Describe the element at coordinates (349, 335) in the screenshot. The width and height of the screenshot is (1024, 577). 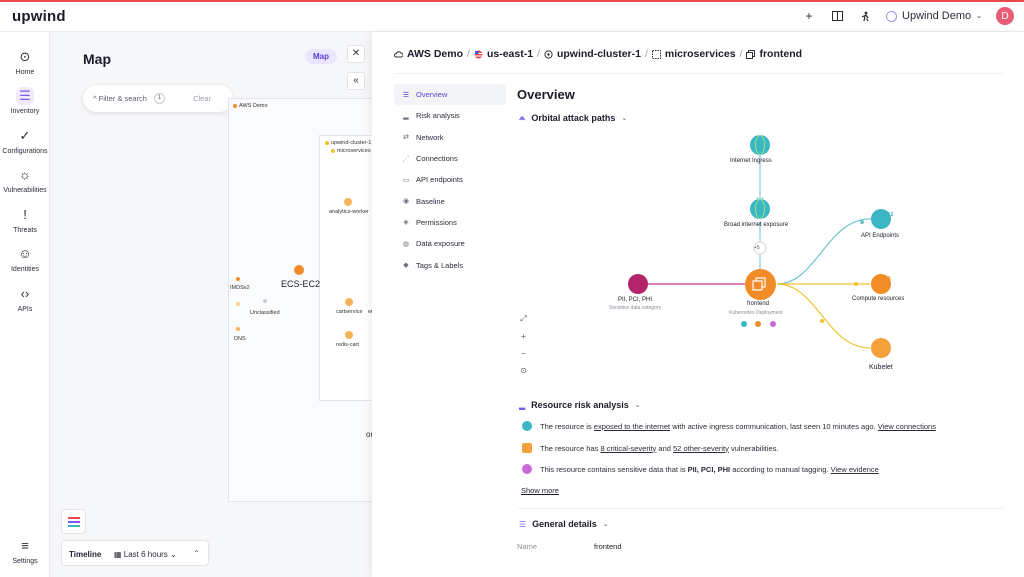
I see `redis-cart-node` at that location.